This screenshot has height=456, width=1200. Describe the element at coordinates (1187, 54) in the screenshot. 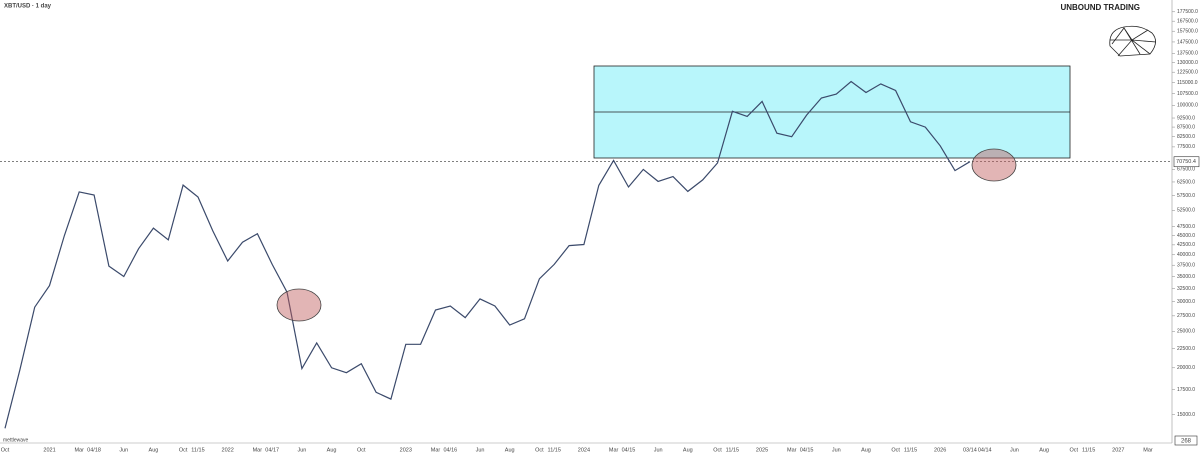

I see `y-tick-label: 137500.0` at that location.